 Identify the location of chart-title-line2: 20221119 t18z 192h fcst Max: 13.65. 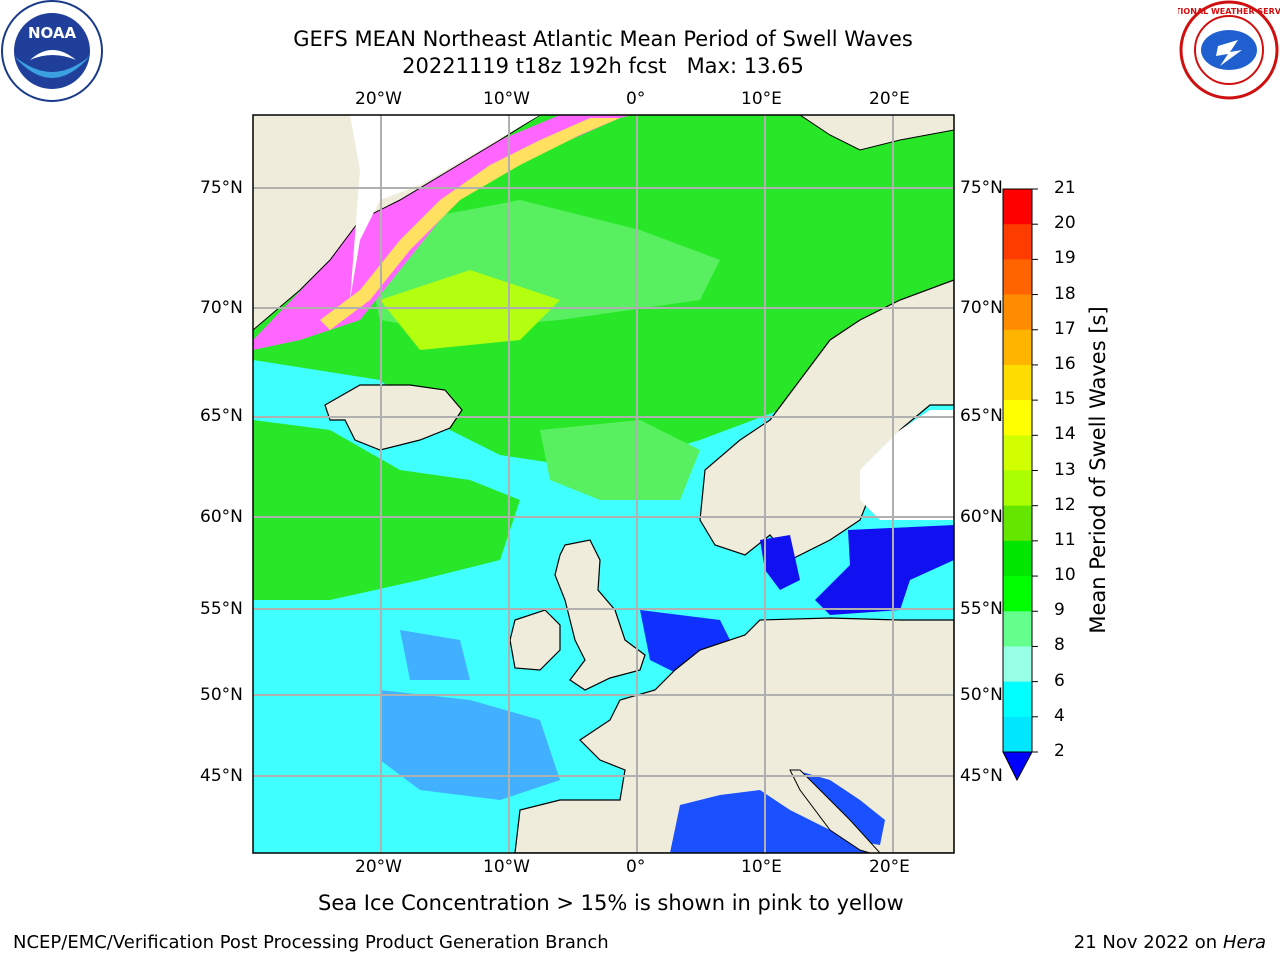
(603, 66).